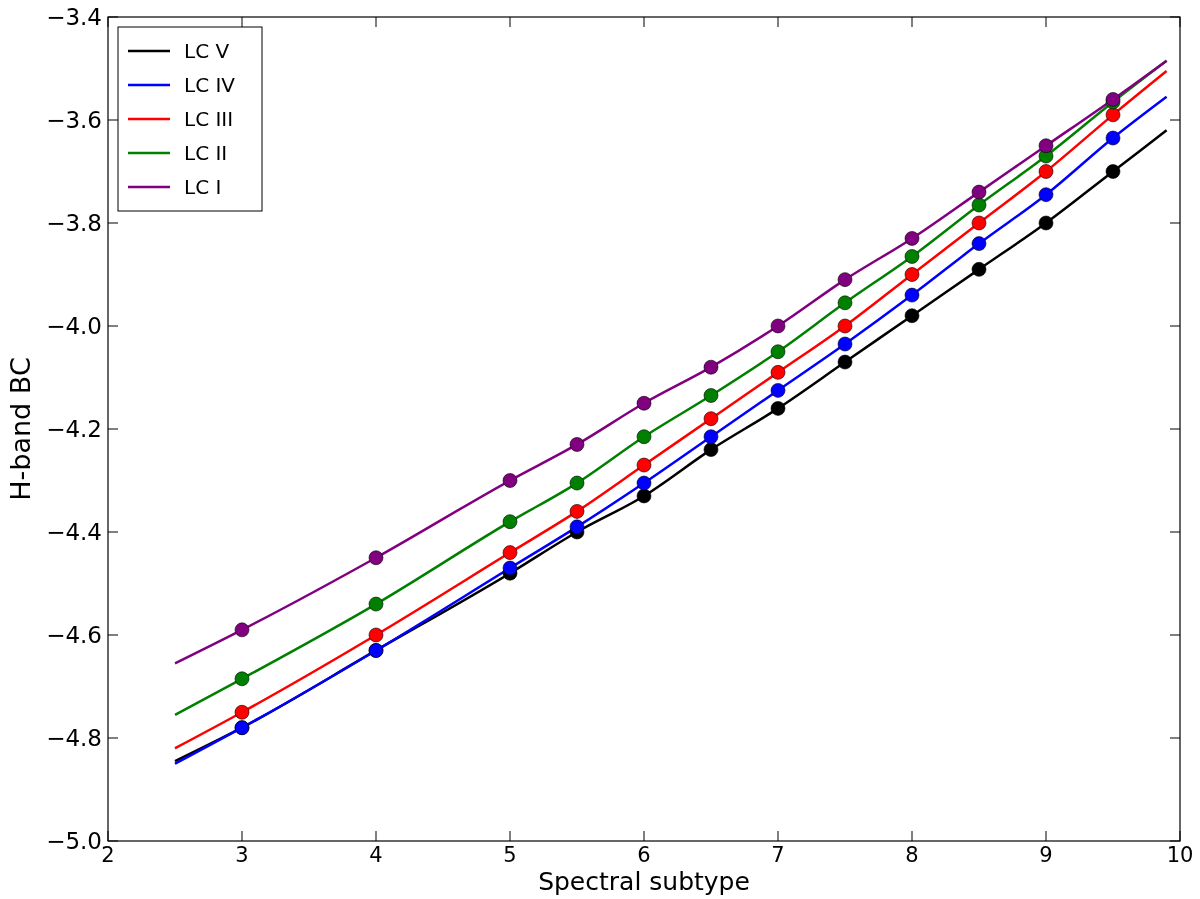 Image resolution: width=1200 pixels, height=899 pixels. Describe the element at coordinates (74, 120) in the screenshot. I see `y-tick-label: −3.6` at that location.